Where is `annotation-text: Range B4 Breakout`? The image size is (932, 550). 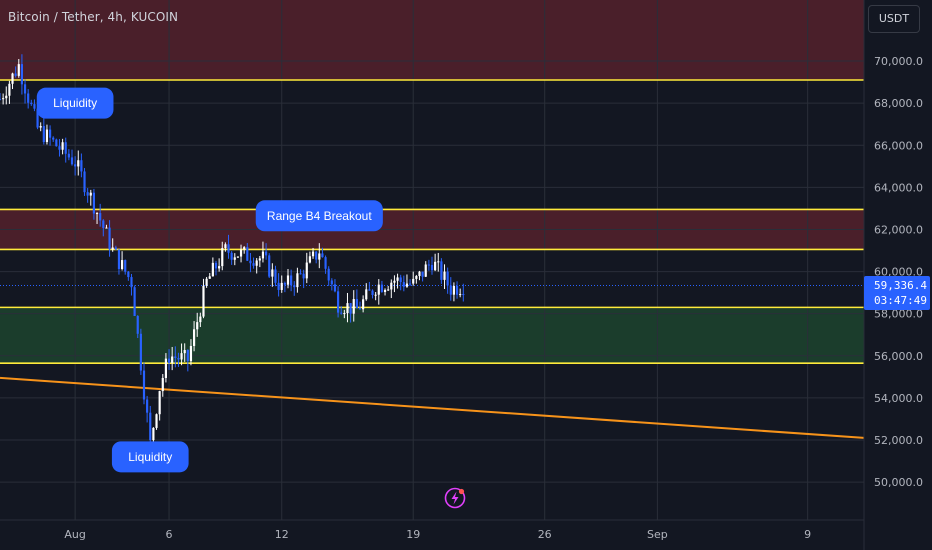 annotation-text: Range B4 Breakout is located at coordinates (319, 216).